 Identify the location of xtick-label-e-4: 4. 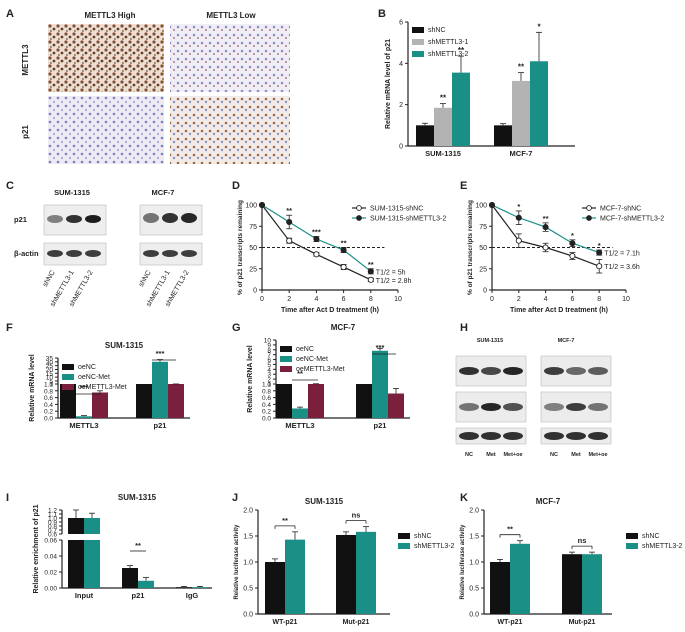
(546, 299).